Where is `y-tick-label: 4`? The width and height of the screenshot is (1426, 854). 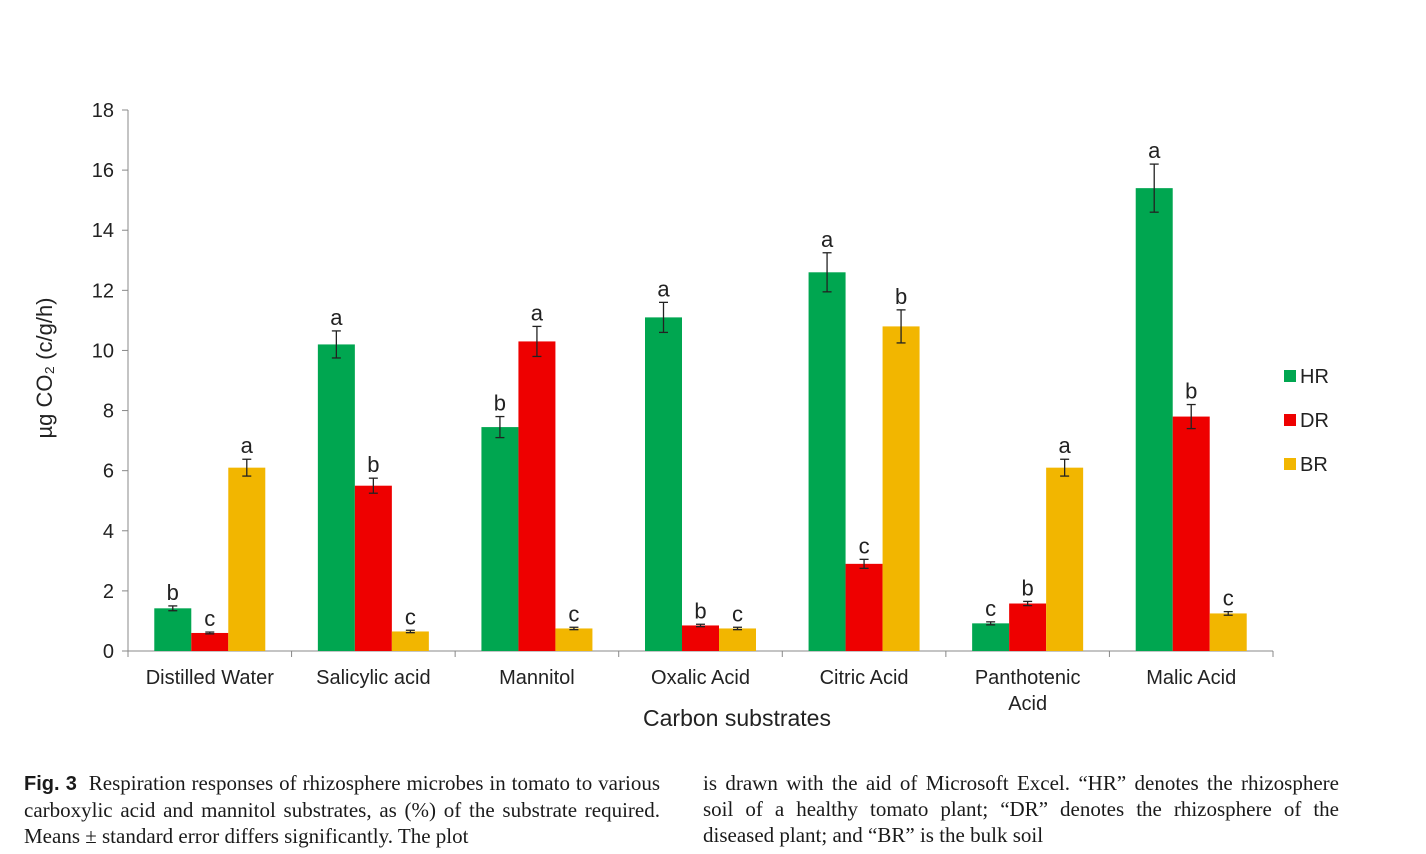
y-tick-label: 4 is located at coordinates (108, 532).